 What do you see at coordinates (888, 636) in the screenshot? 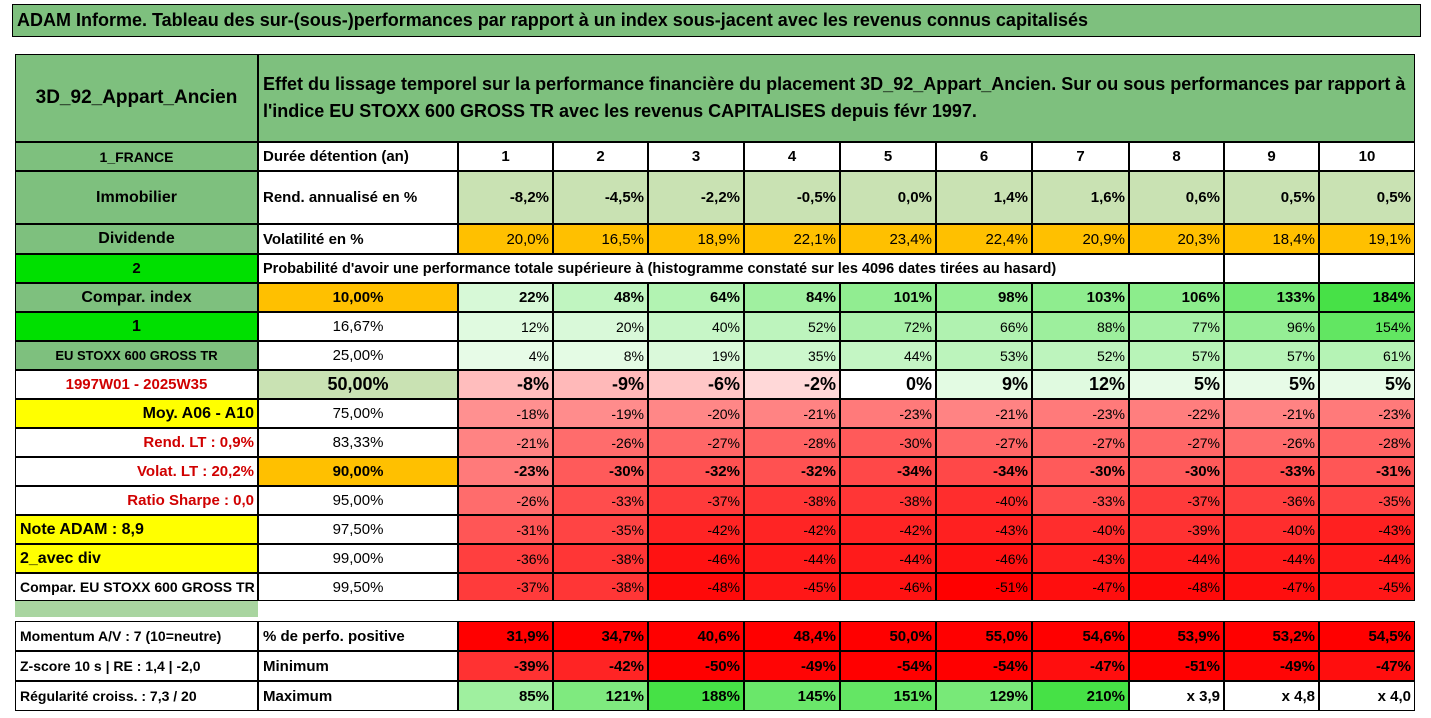
I see `pct-pos-value: 50,0%` at bounding box center [888, 636].